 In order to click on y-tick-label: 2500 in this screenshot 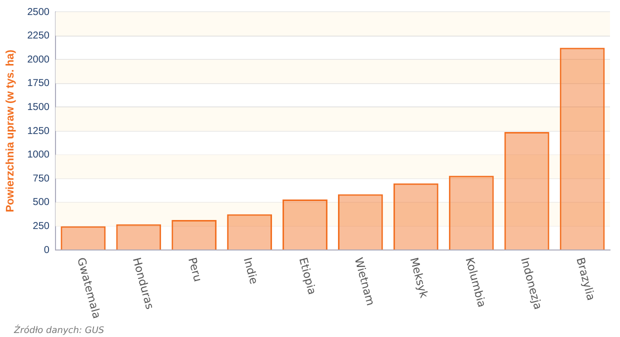, I will do `click(38, 12)`.